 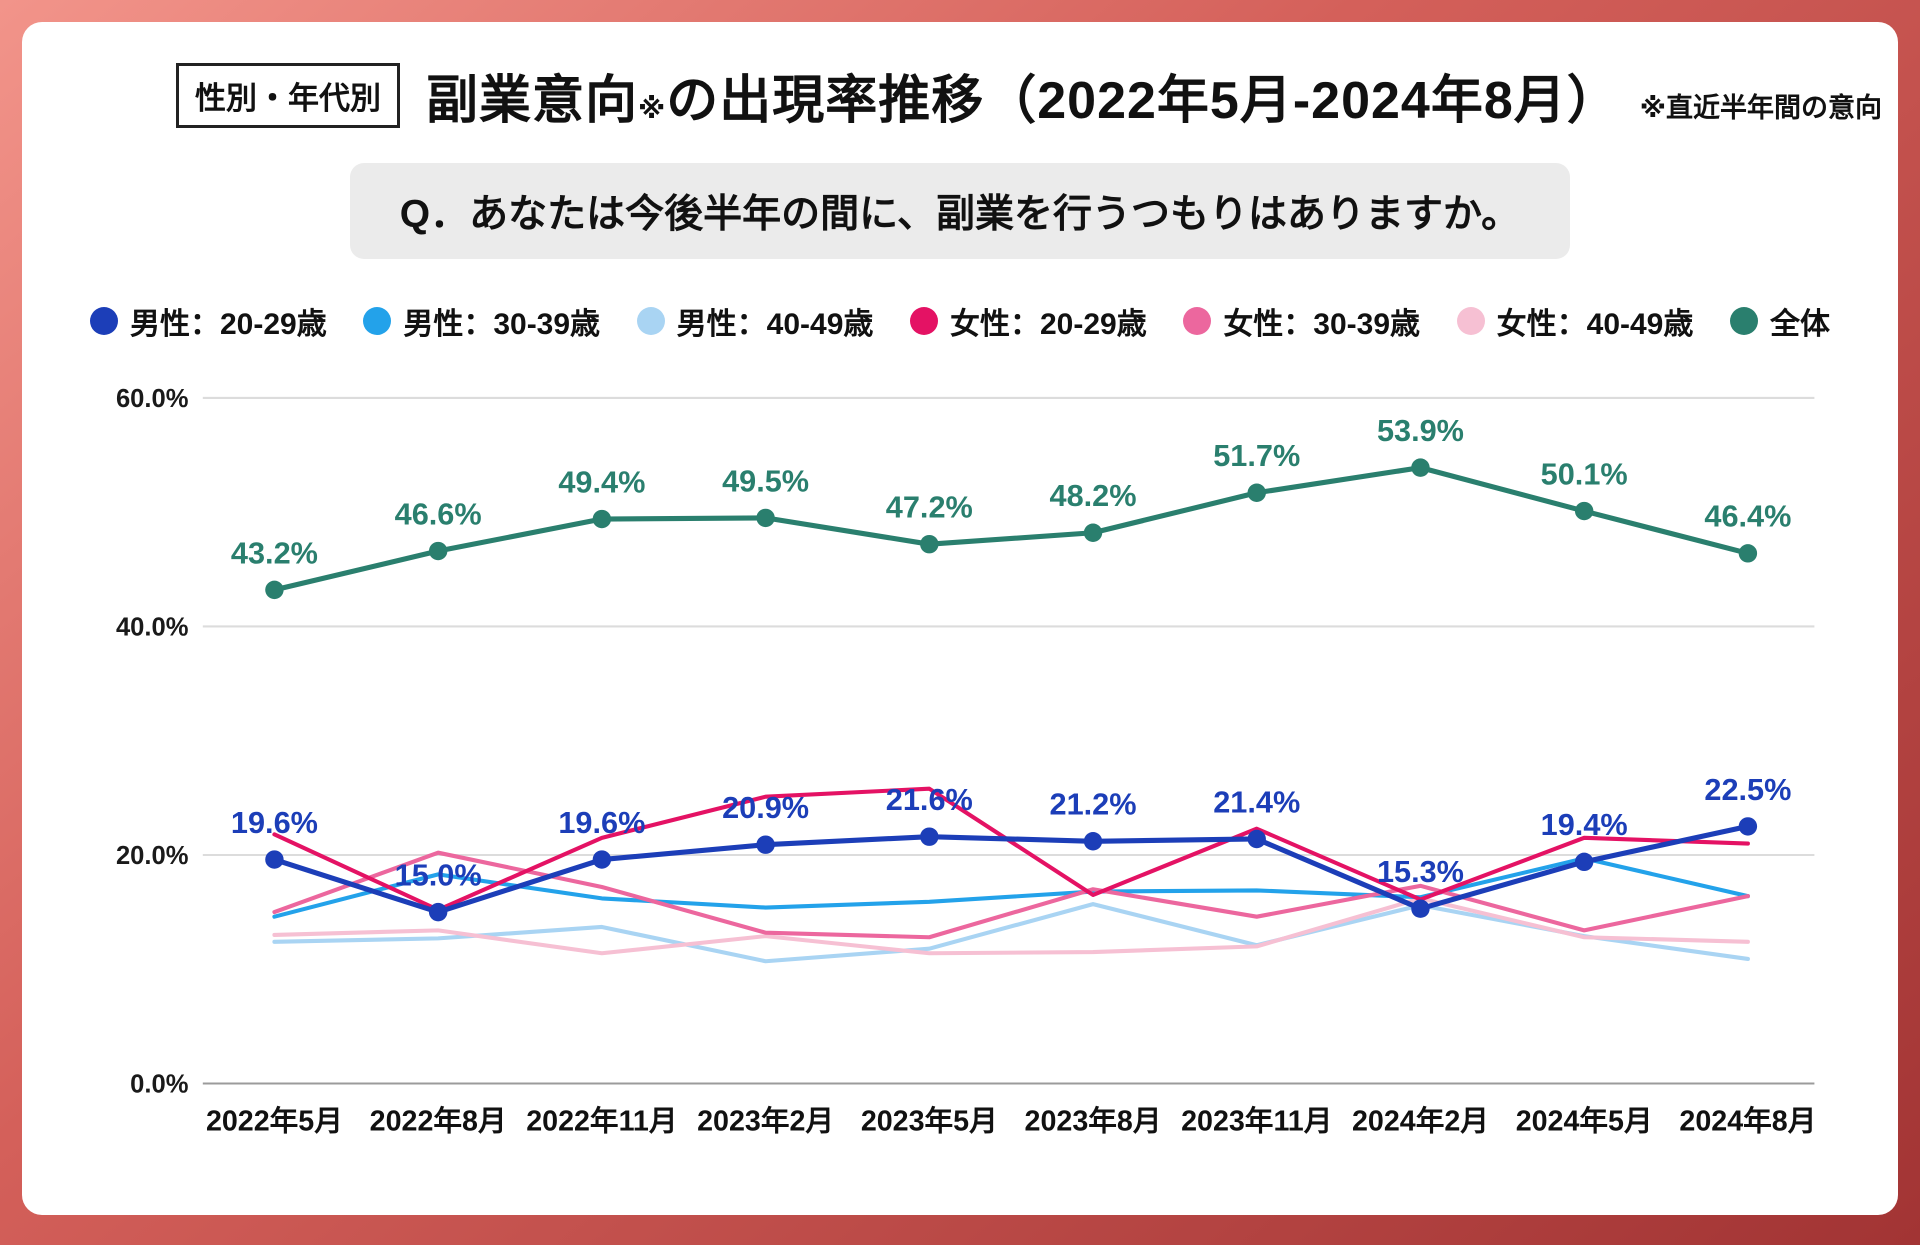 I want to click on legend-item: 全体, so click(x=1779, y=321).